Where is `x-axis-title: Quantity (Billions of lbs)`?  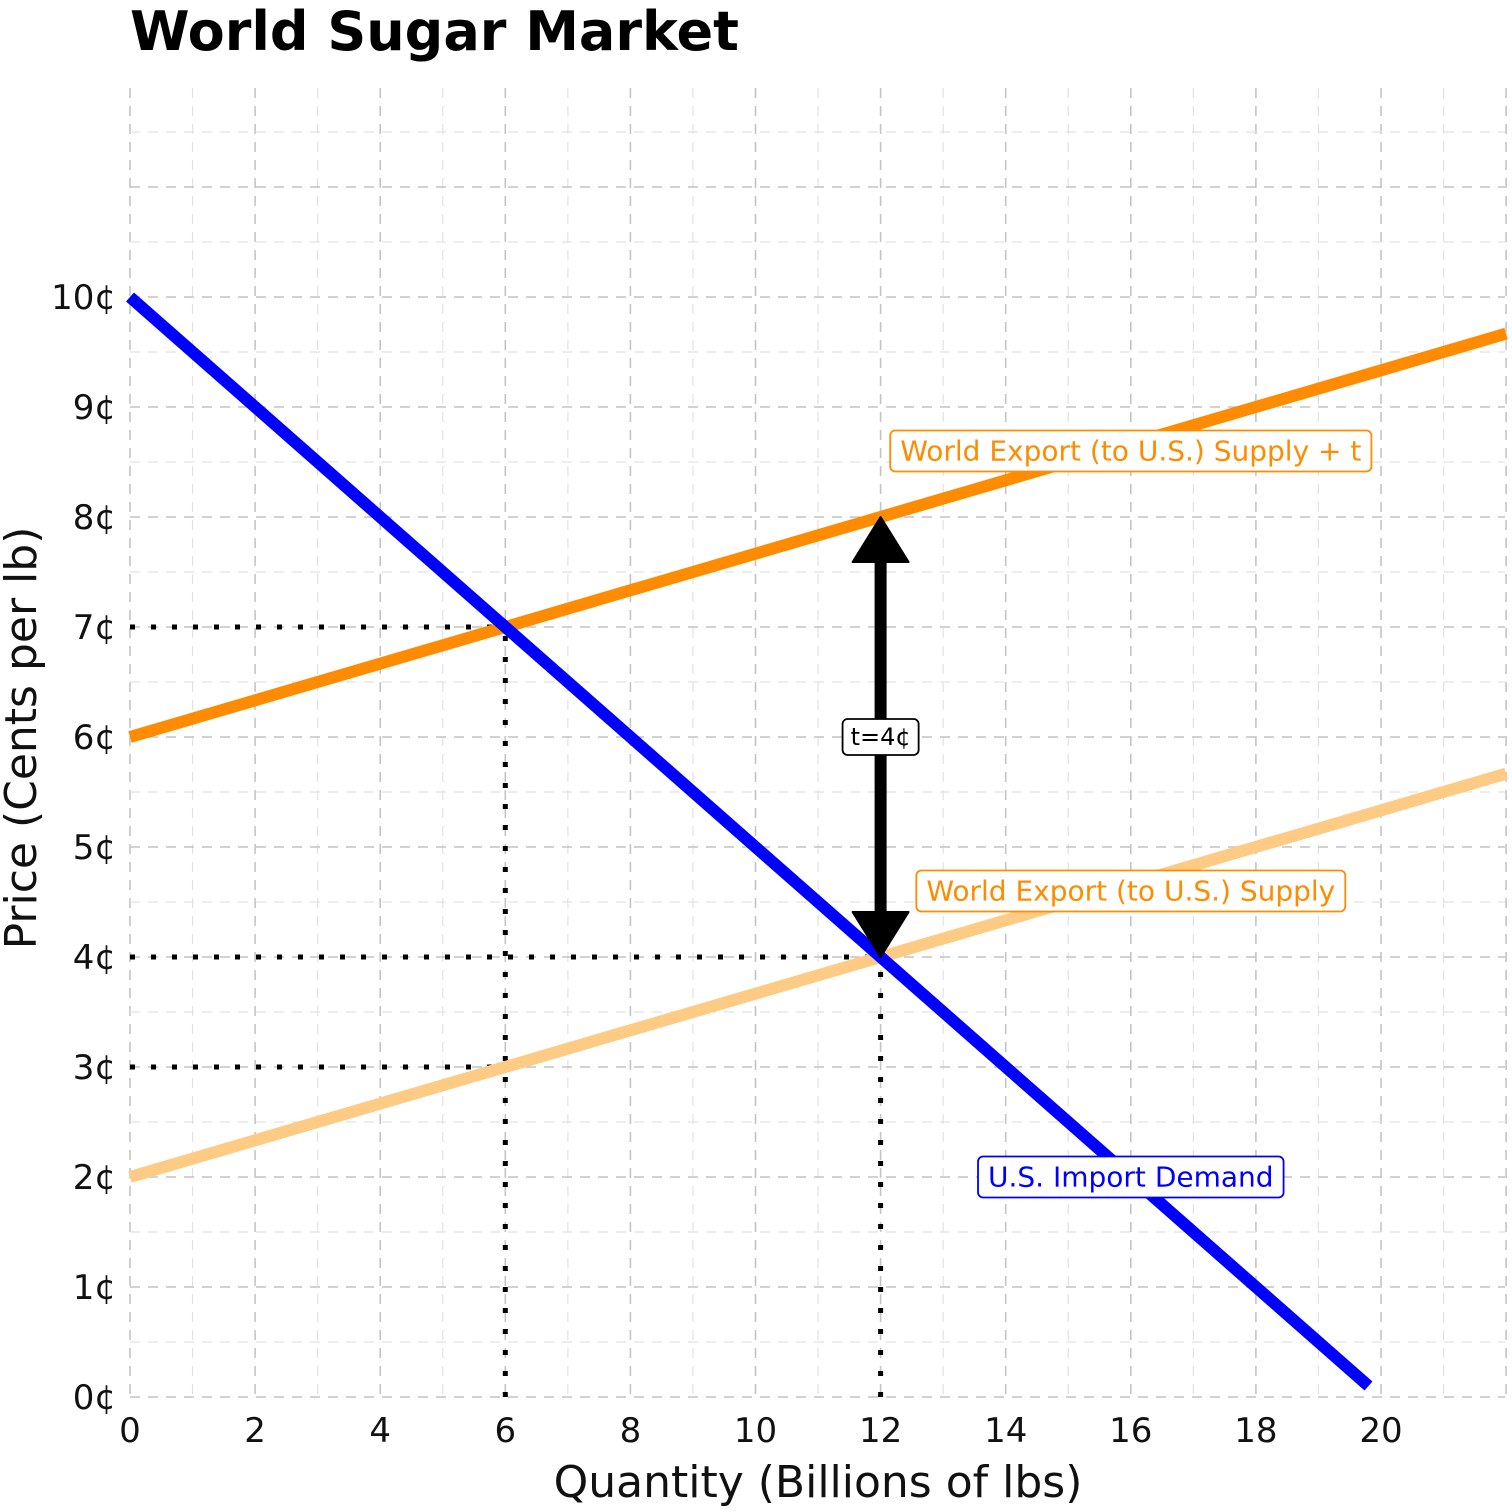 x-axis-title: Quantity (Billions of lbs) is located at coordinates (818, 1482).